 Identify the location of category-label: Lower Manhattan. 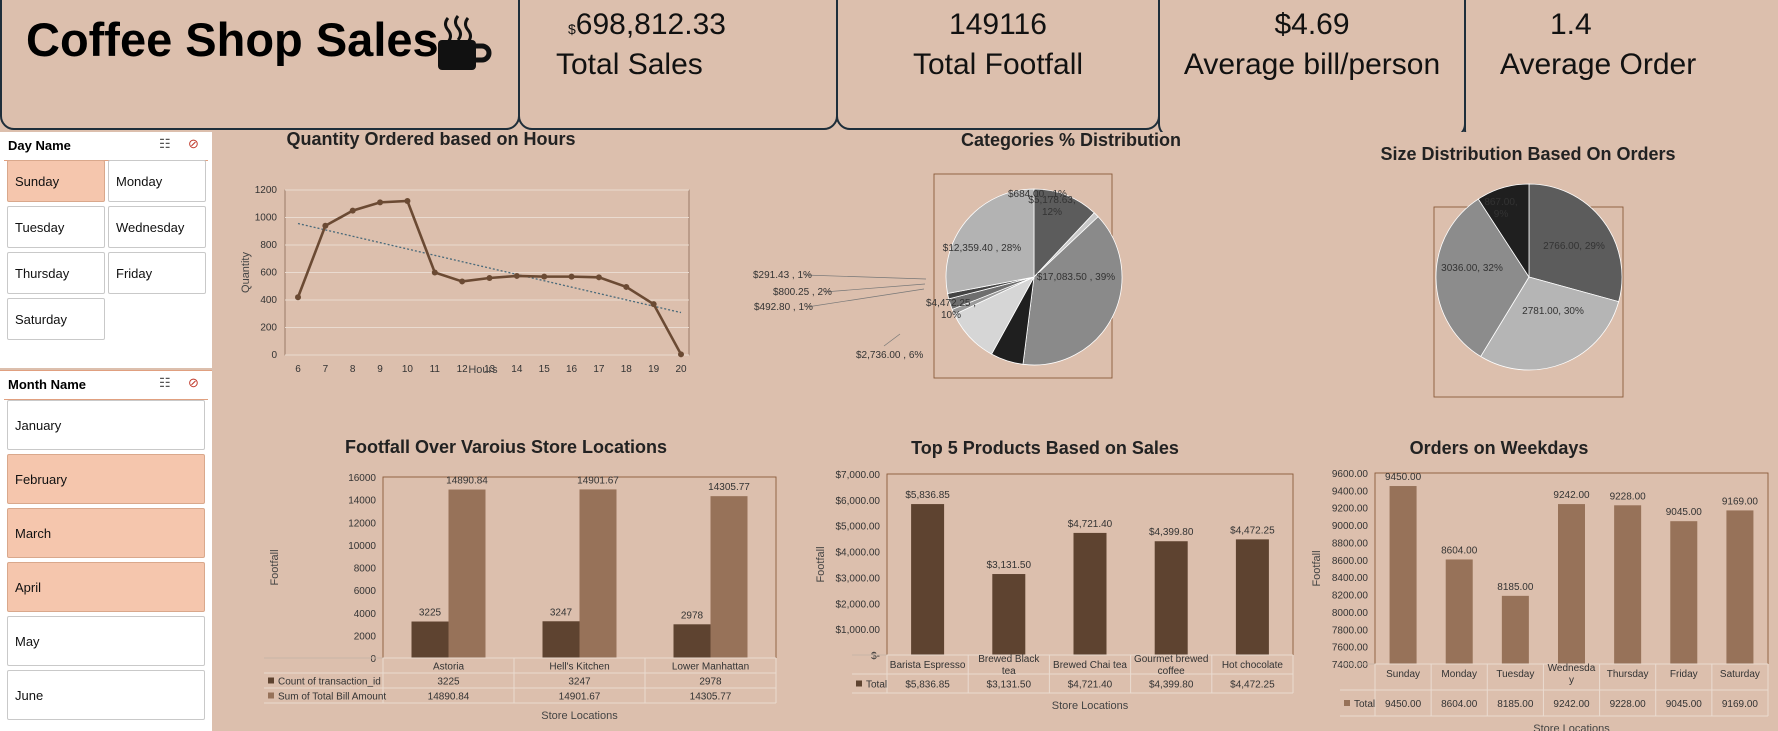
(710, 667).